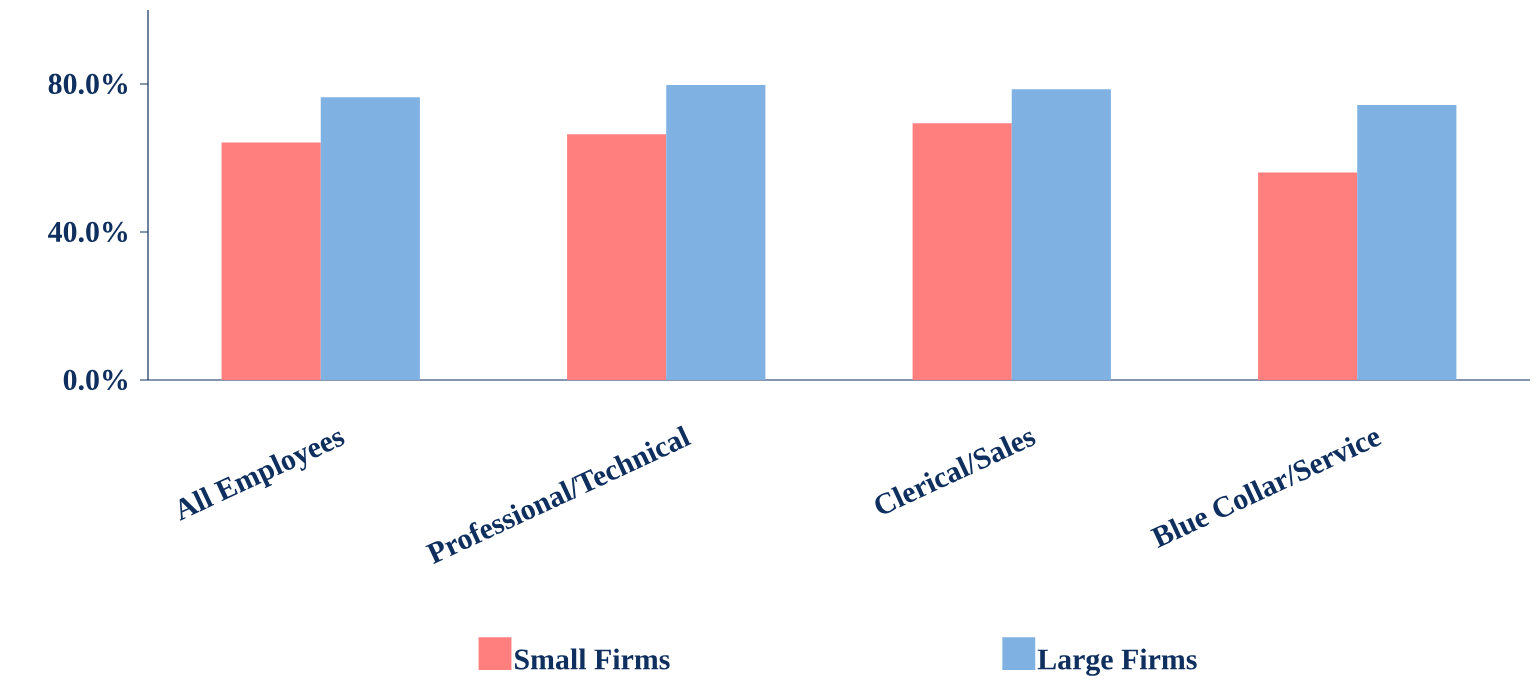 Image resolution: width=1537 pixels, height=692 pixels. What do you see at coordinates (88, 84) in the screenshot?
I see `y-tick-label: 80.0%` at bounding box center [88, 84].